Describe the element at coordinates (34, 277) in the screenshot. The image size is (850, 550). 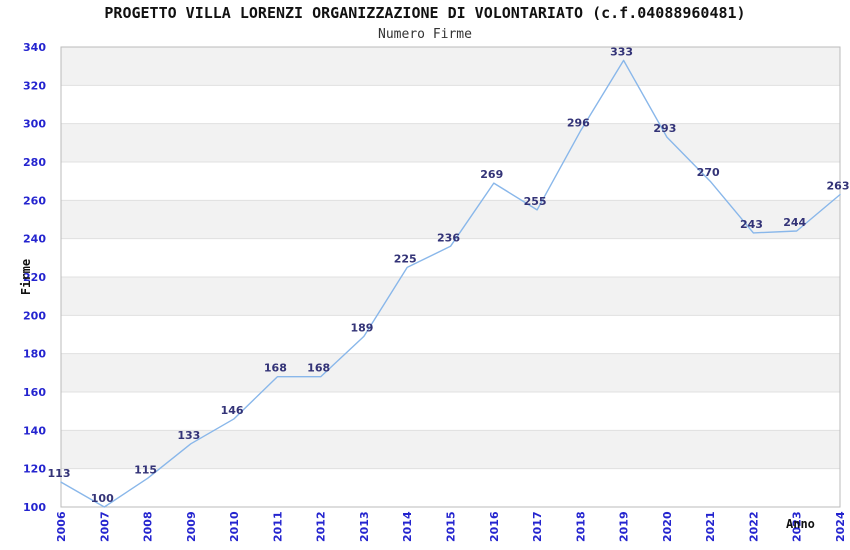
I see `y-axis-tick-label: 220` at that location.